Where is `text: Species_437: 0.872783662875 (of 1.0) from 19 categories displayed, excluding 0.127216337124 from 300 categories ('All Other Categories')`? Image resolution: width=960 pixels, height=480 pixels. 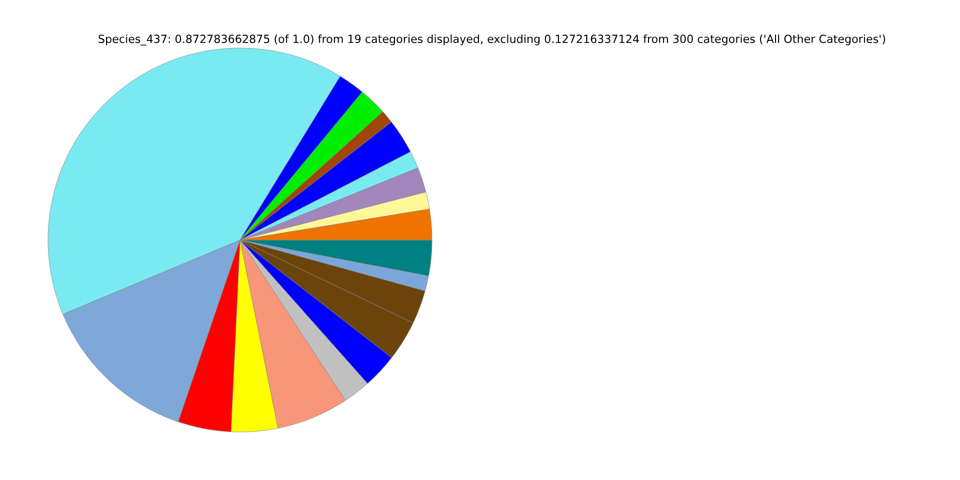
text: Species_437: 0.872783662875 (of 1.0) from 19 categories displayed, excluding 0.127216337124 from 300 categories ('All Other Categories') is located at coordinates (492, 40).